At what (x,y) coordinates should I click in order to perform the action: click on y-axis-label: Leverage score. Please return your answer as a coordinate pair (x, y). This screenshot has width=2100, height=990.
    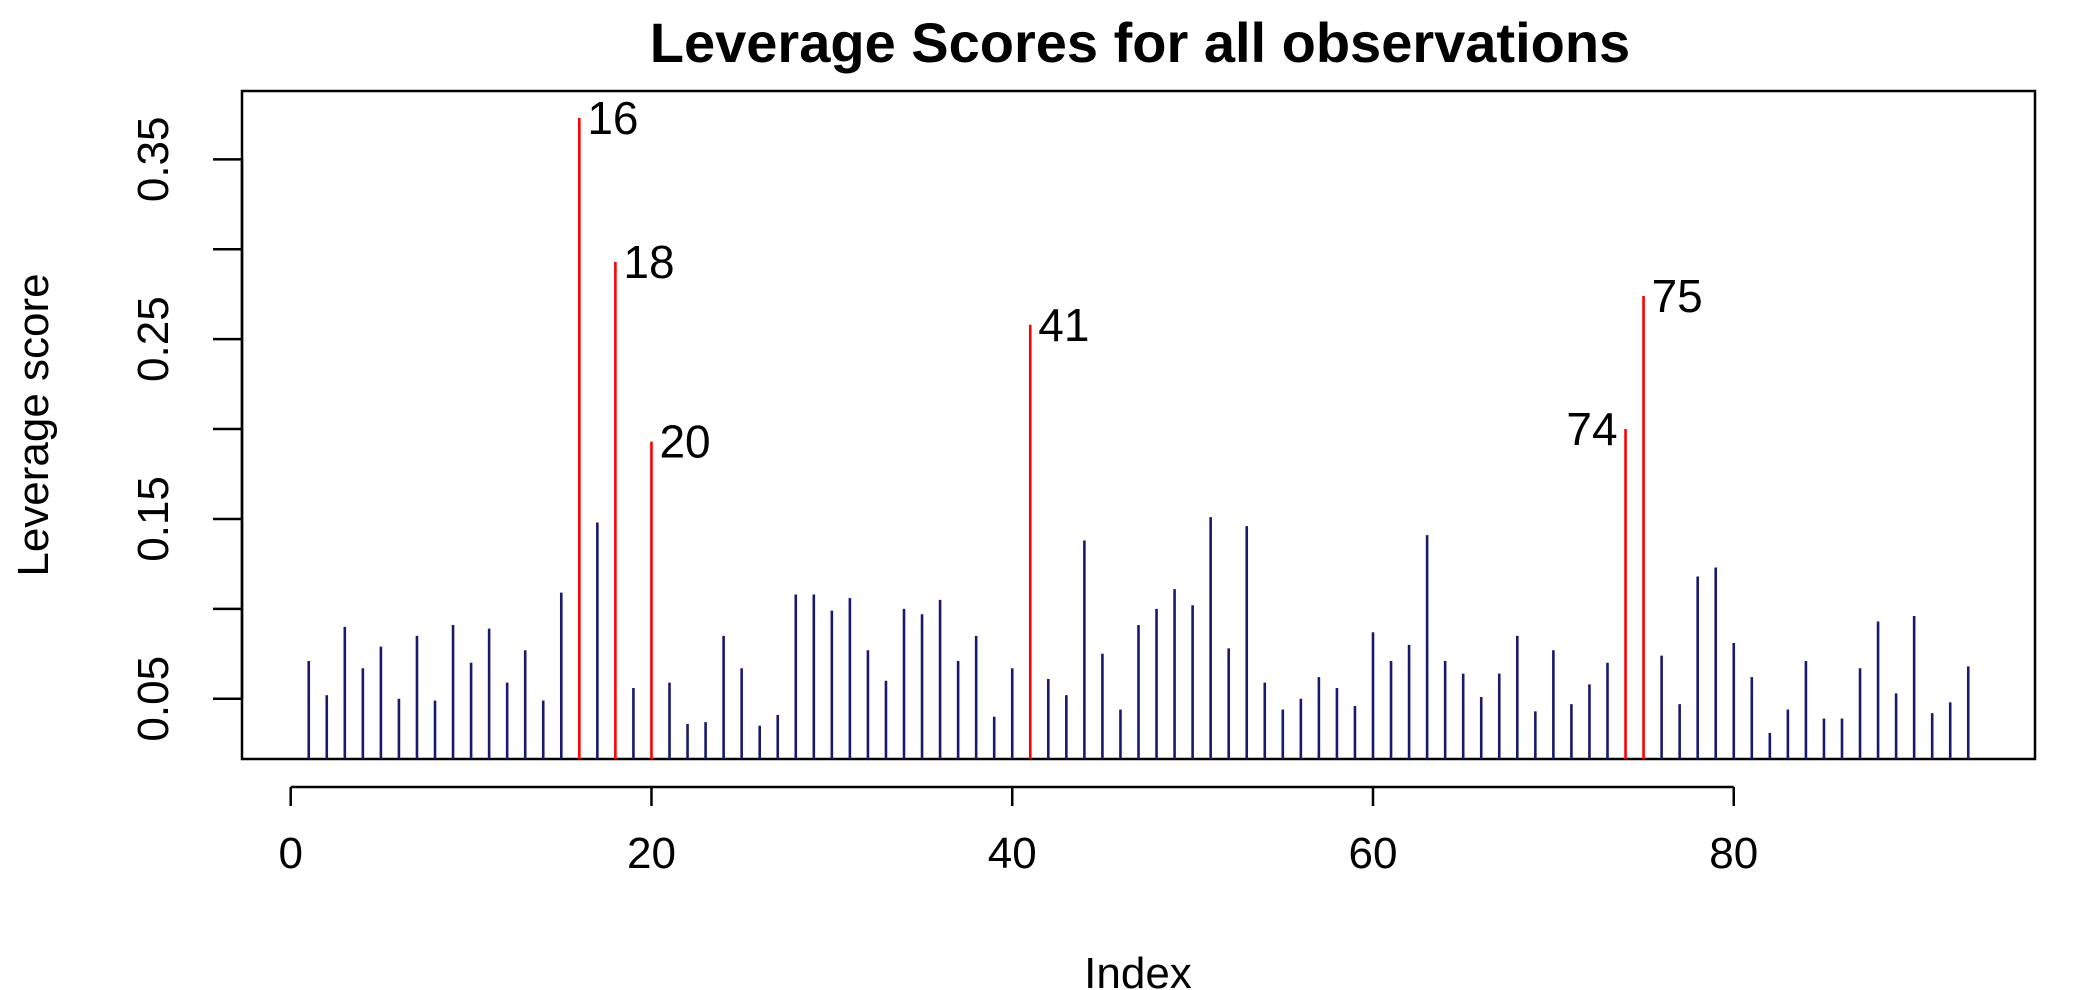
    Looking at the image, I should click on (33, 424).